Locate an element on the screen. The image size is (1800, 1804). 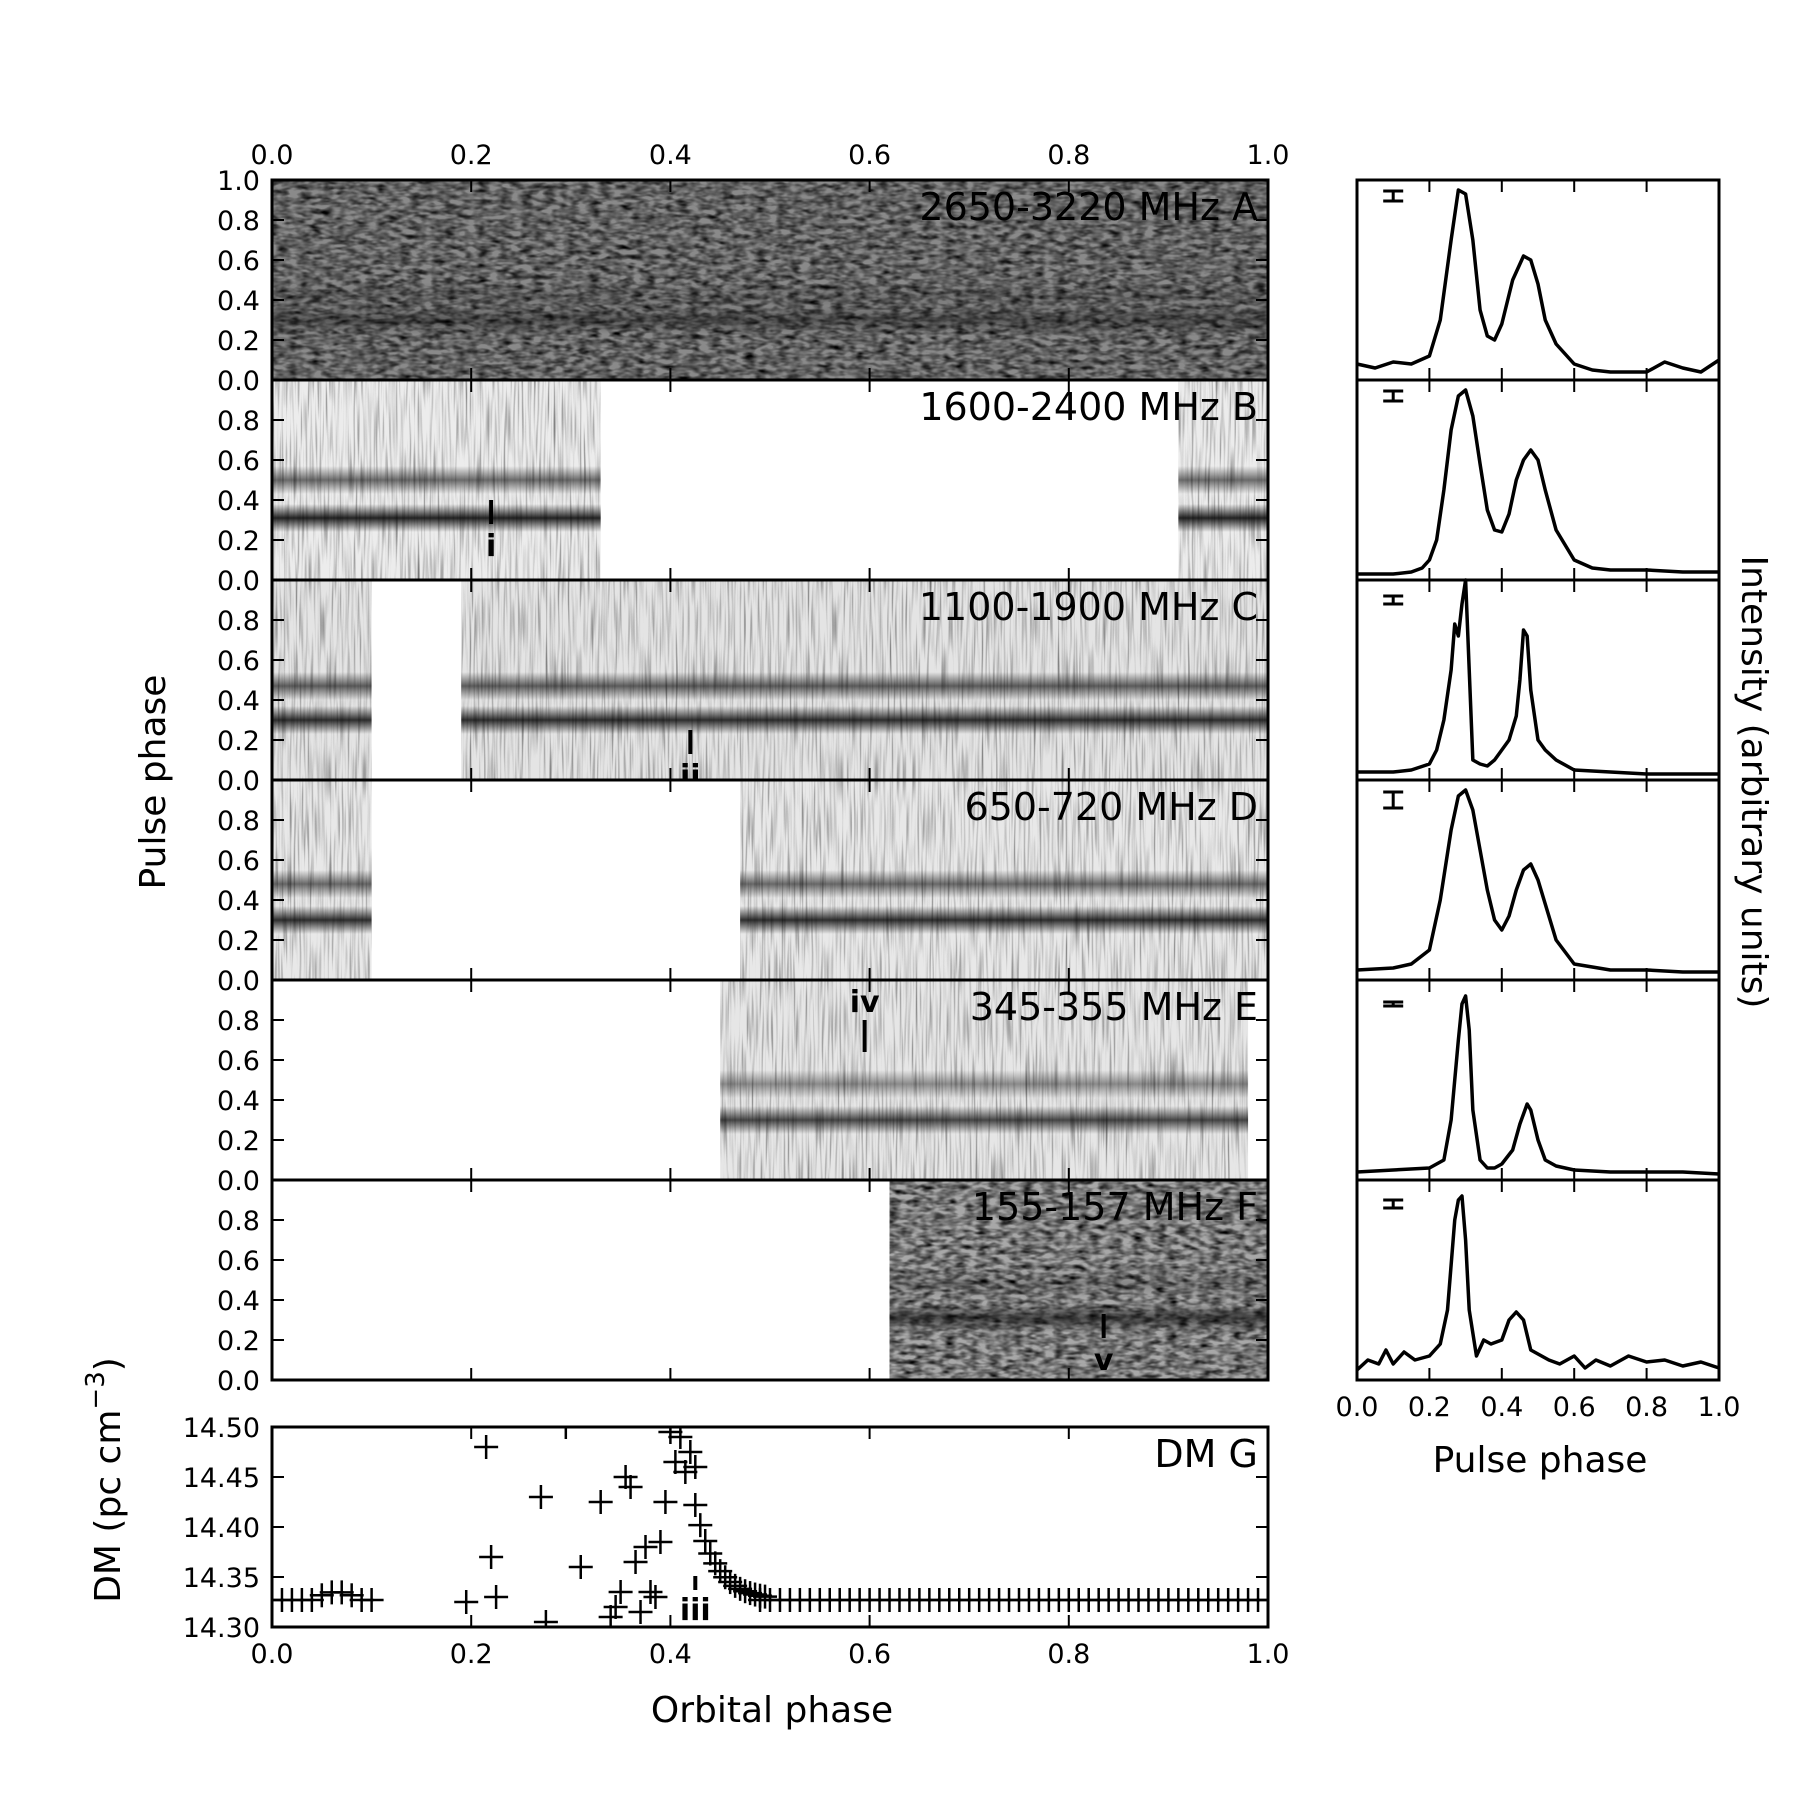
profile-x-tick-label: 0.8 is located at coordinates (1646, 1407).